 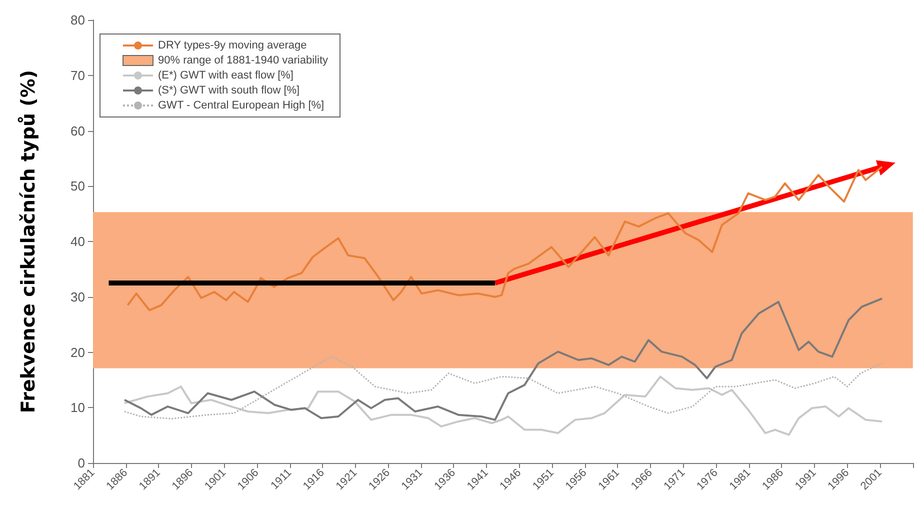 I want to click on legend-label: (E*) GWT with east flow [%], so click(x=226, y=76).